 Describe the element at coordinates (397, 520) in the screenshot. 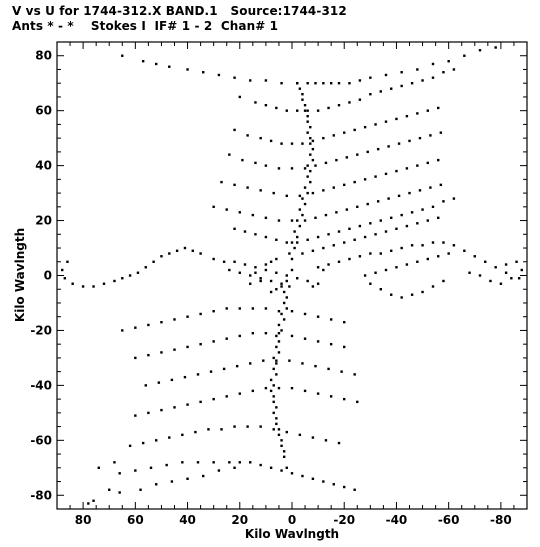

I see `x-tick-label: -40` at that location.